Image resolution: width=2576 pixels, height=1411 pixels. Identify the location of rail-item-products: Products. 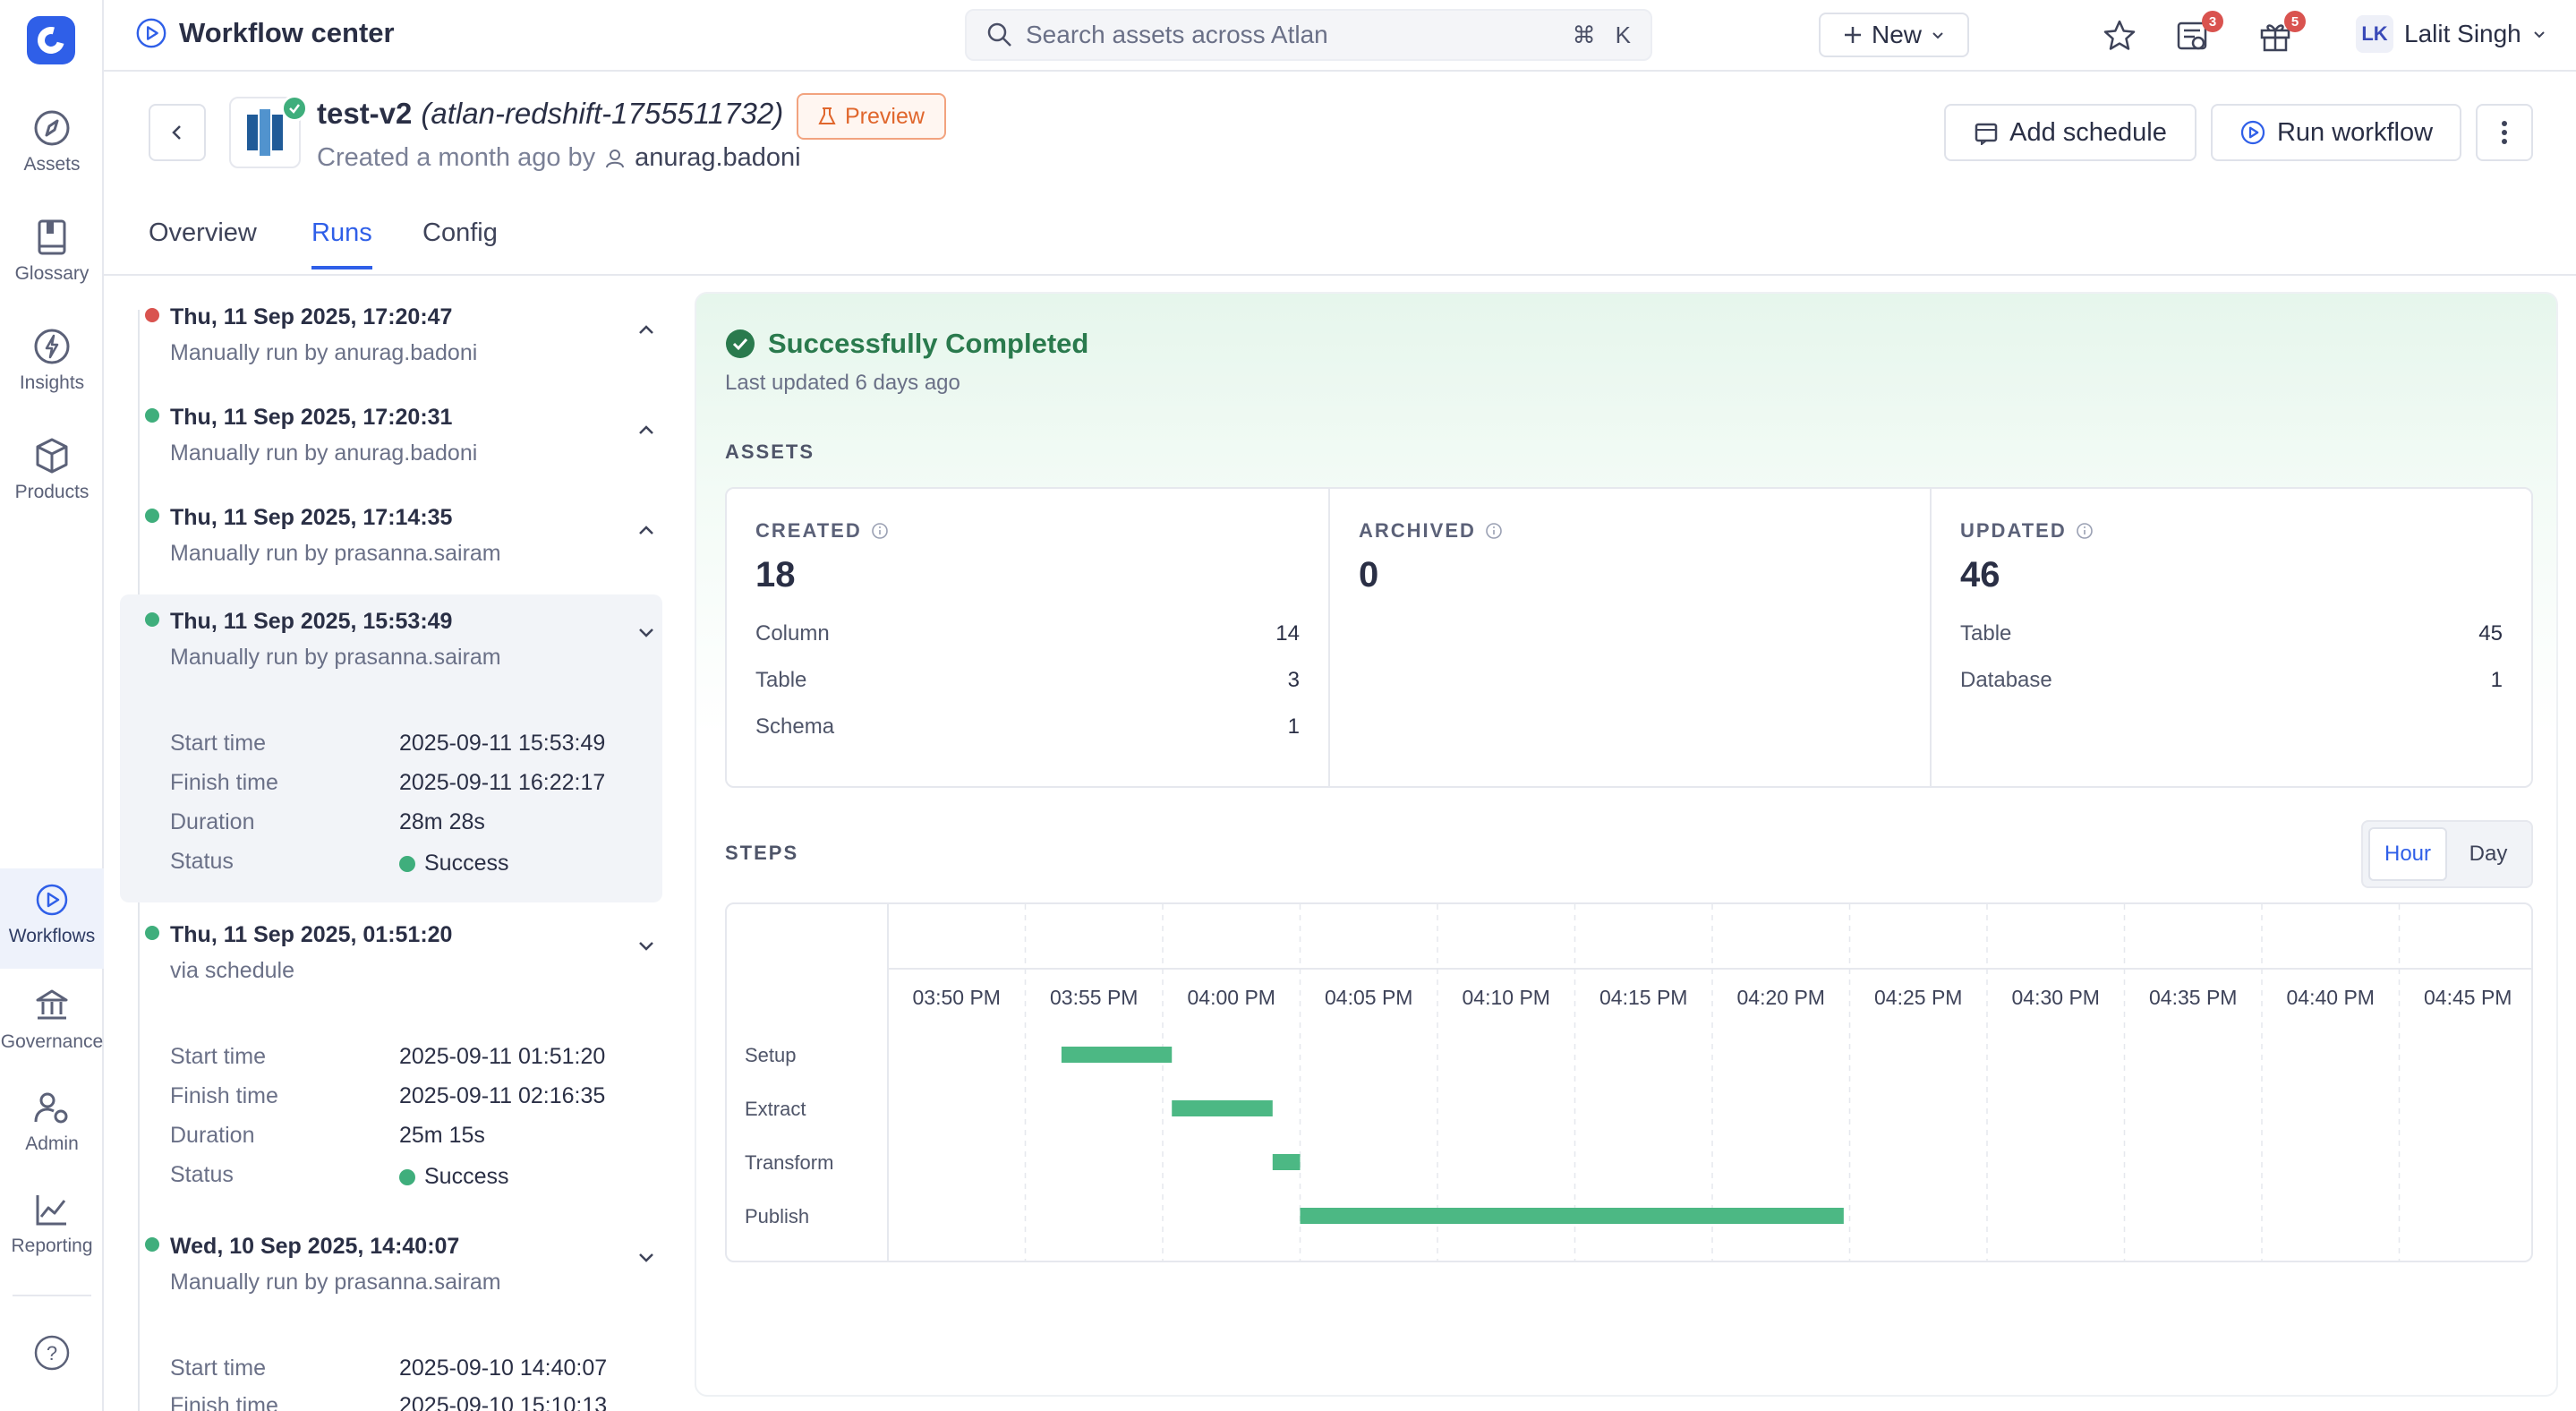
(52, 474).